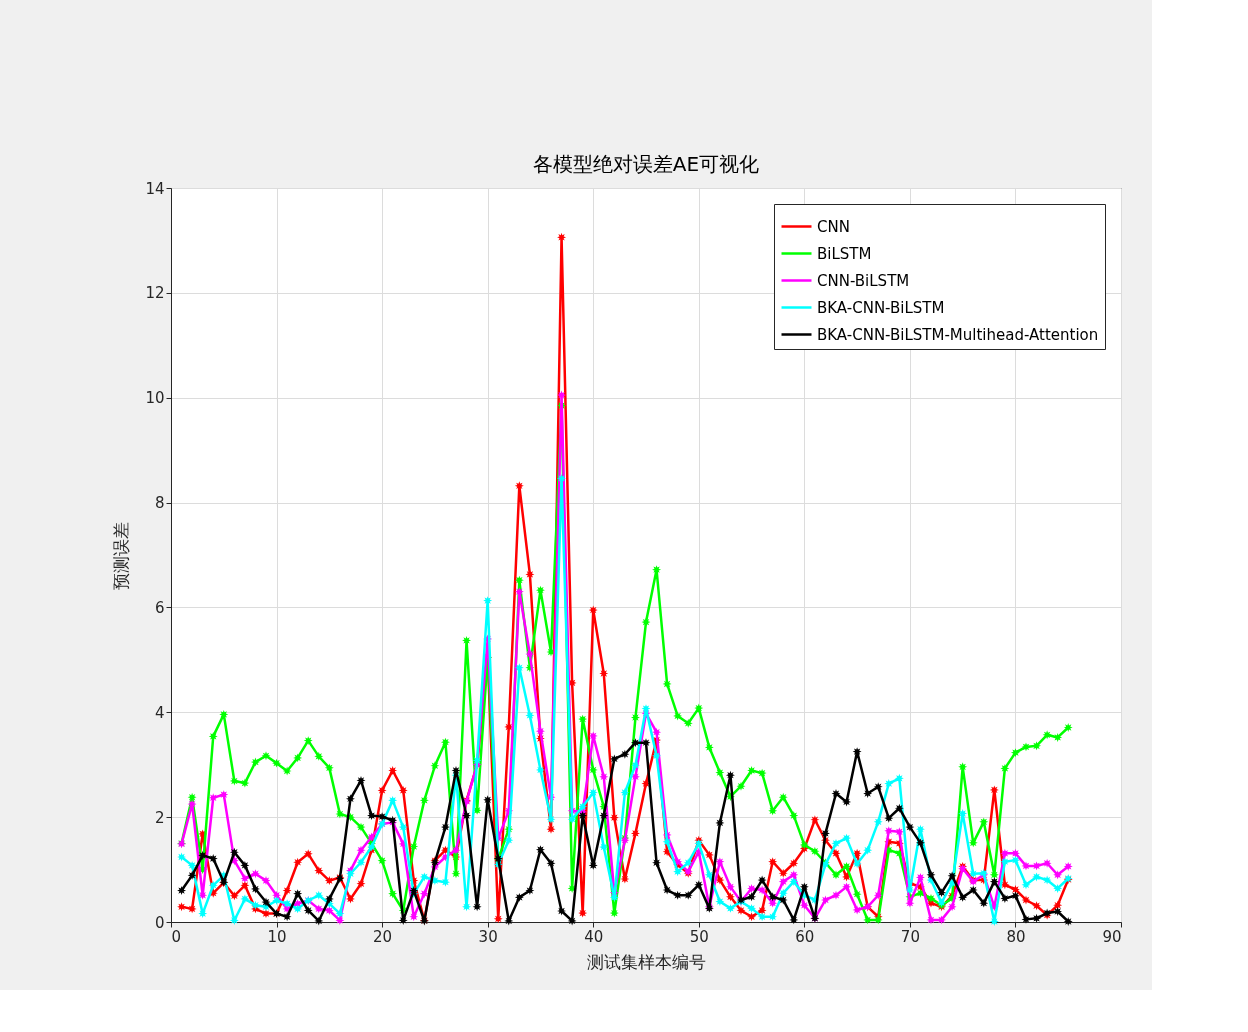  What do you see at coordinates (159, 817) in the screenshot?
I see `y-tick-label: 2` at bounding box center [159, 817].